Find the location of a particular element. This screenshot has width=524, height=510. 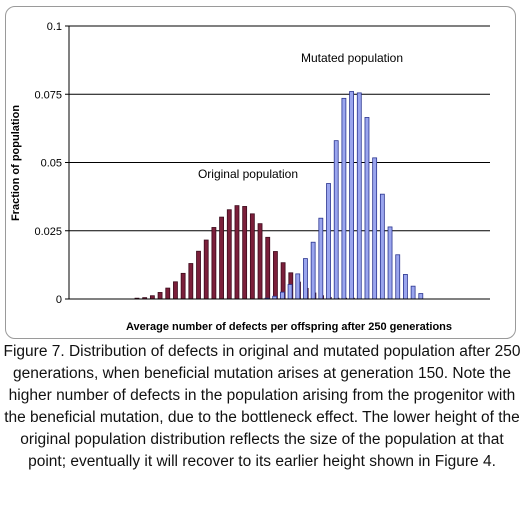

y-tick-label: 0.05 is located at coordinates (51, 164).